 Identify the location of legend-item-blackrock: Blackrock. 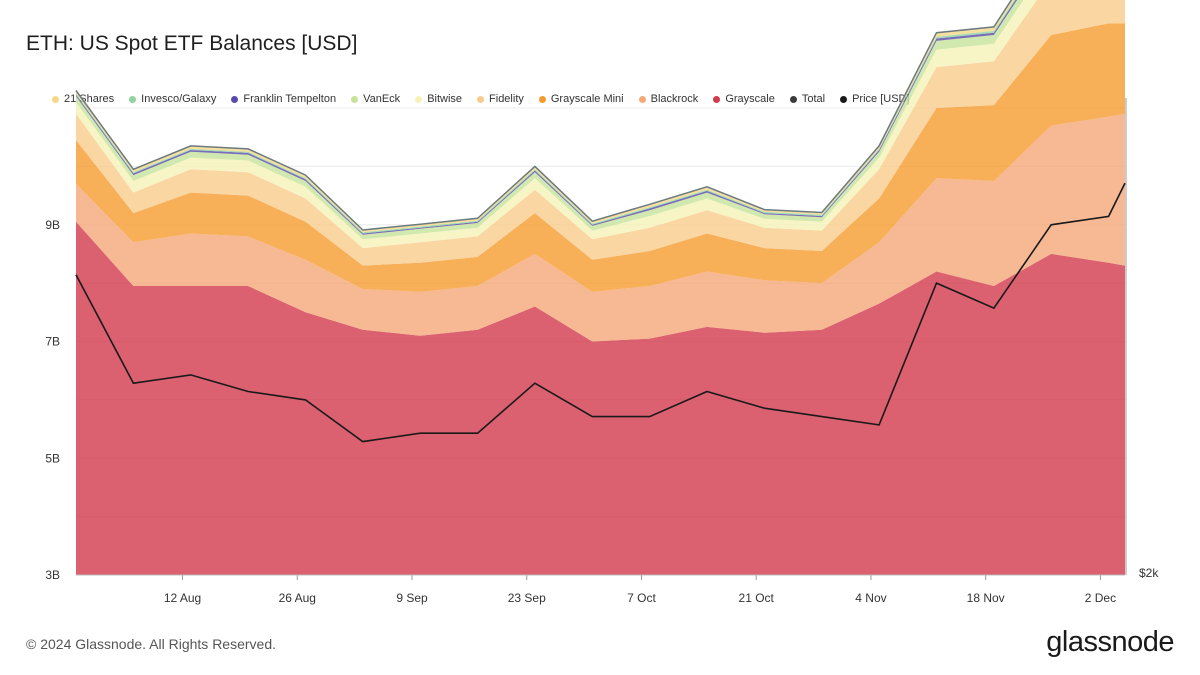
(668, 99).